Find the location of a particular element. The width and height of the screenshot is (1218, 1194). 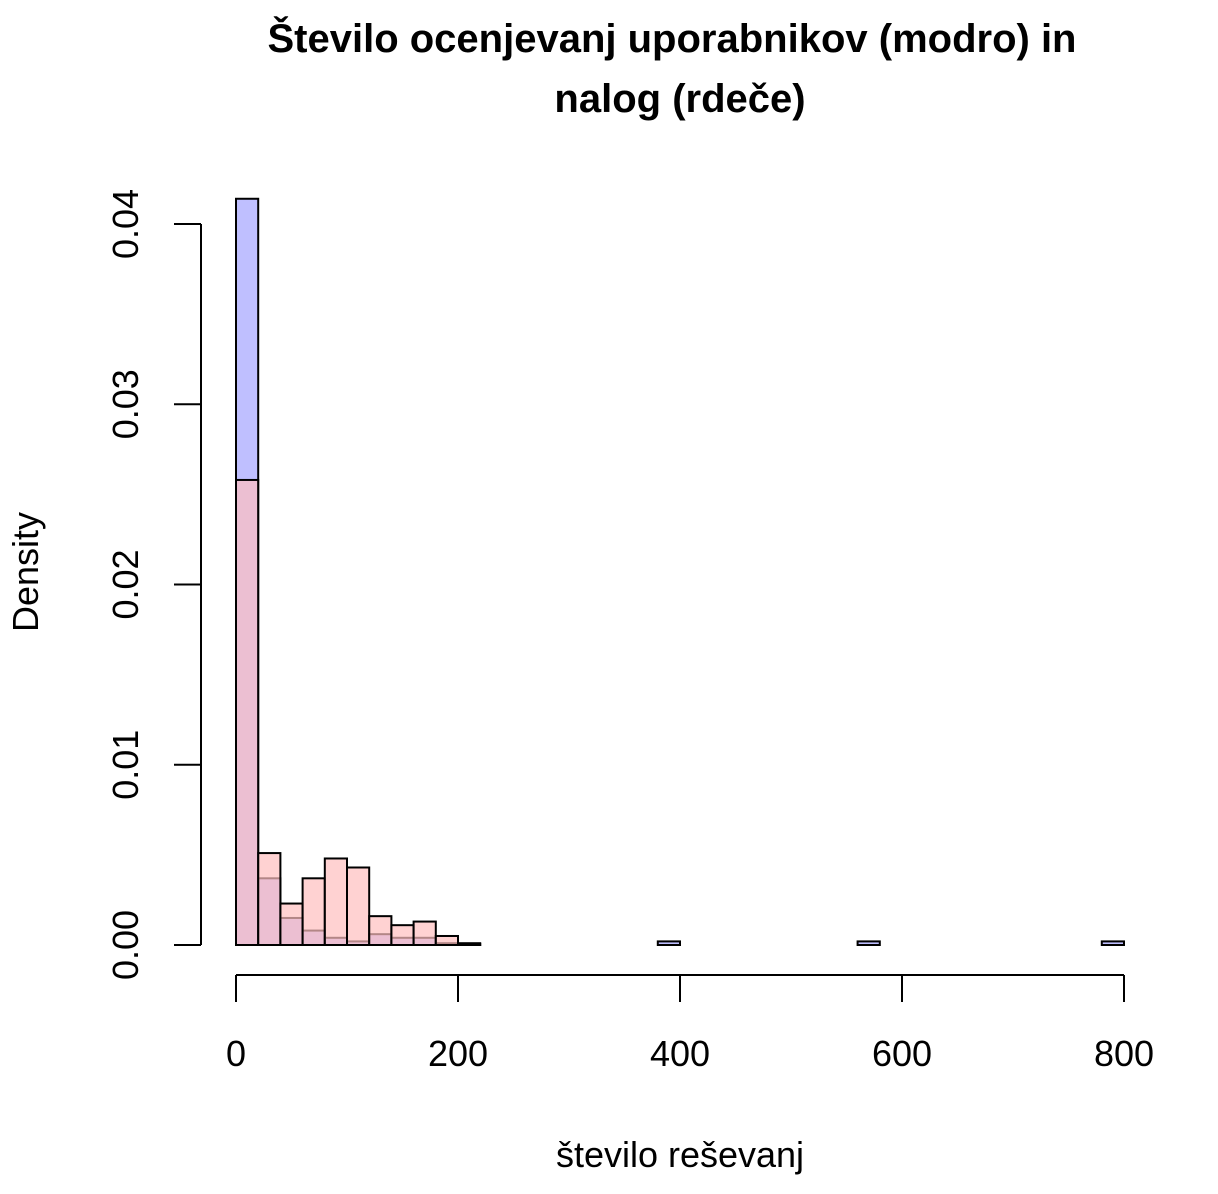

x-tick-label: 600 is located at coordinates (902, 1053).